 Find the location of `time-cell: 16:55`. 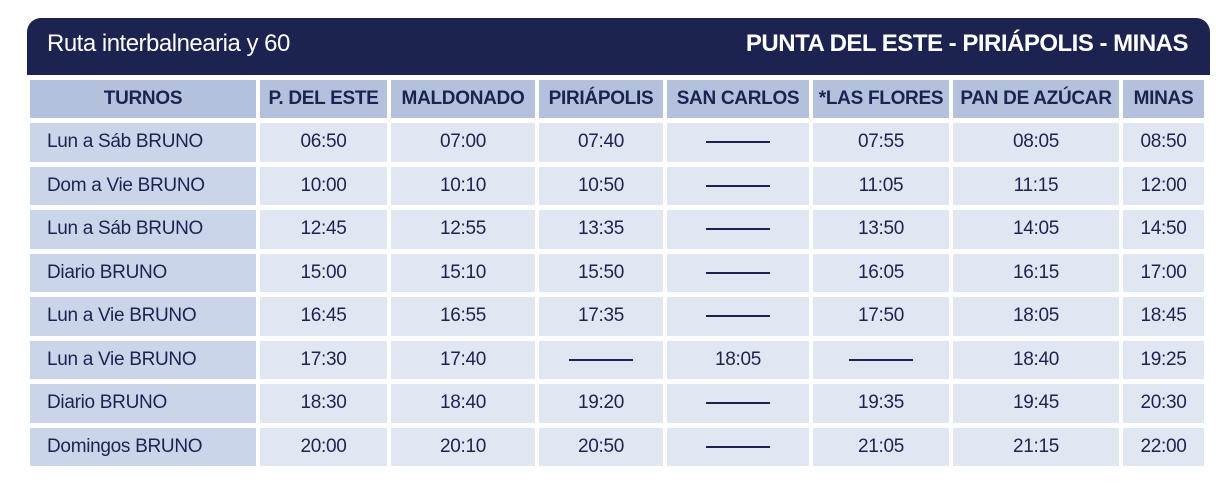

time-cell: 16:55 is located at coordinates (463, 316).